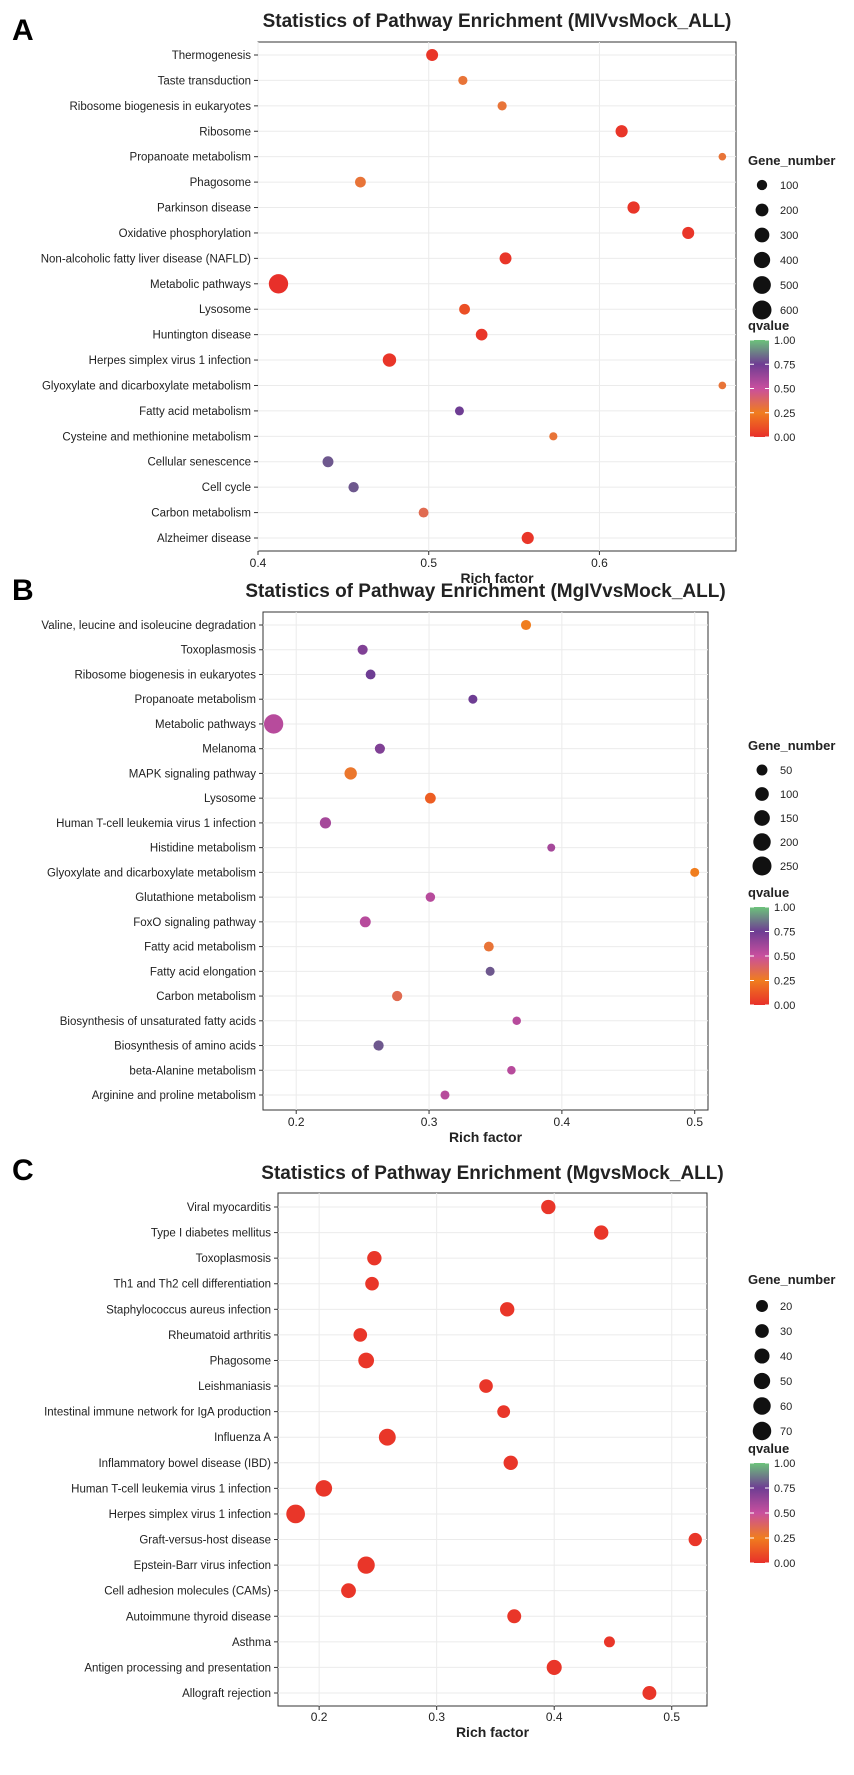 The width and height of the screenshot is (854, 1775). I want to click on gridlines, so click(492, 1449).